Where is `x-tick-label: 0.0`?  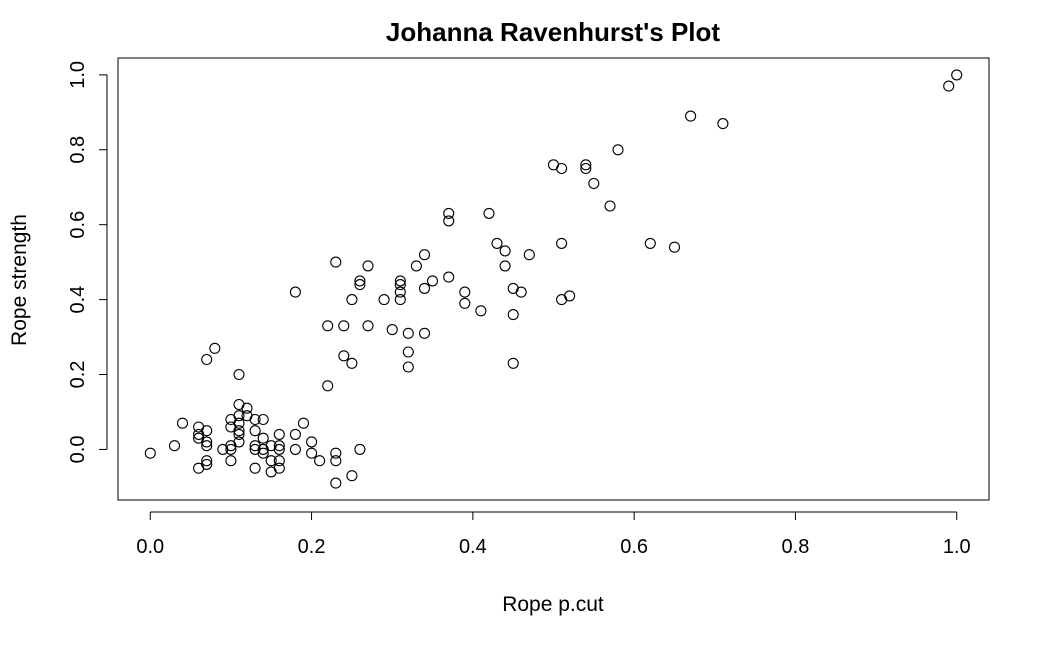 x-tick-label: 0.0 is located at coordinates (150, 547).